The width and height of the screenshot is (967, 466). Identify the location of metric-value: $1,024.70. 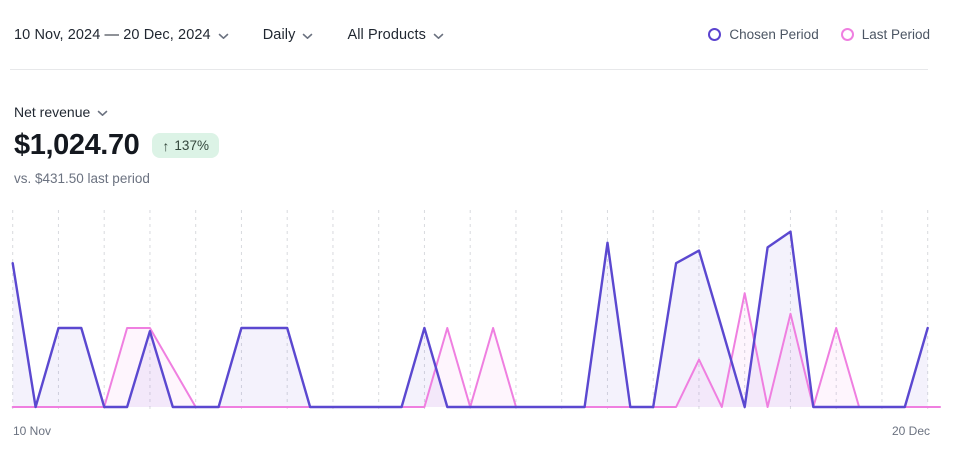
(77, 145).